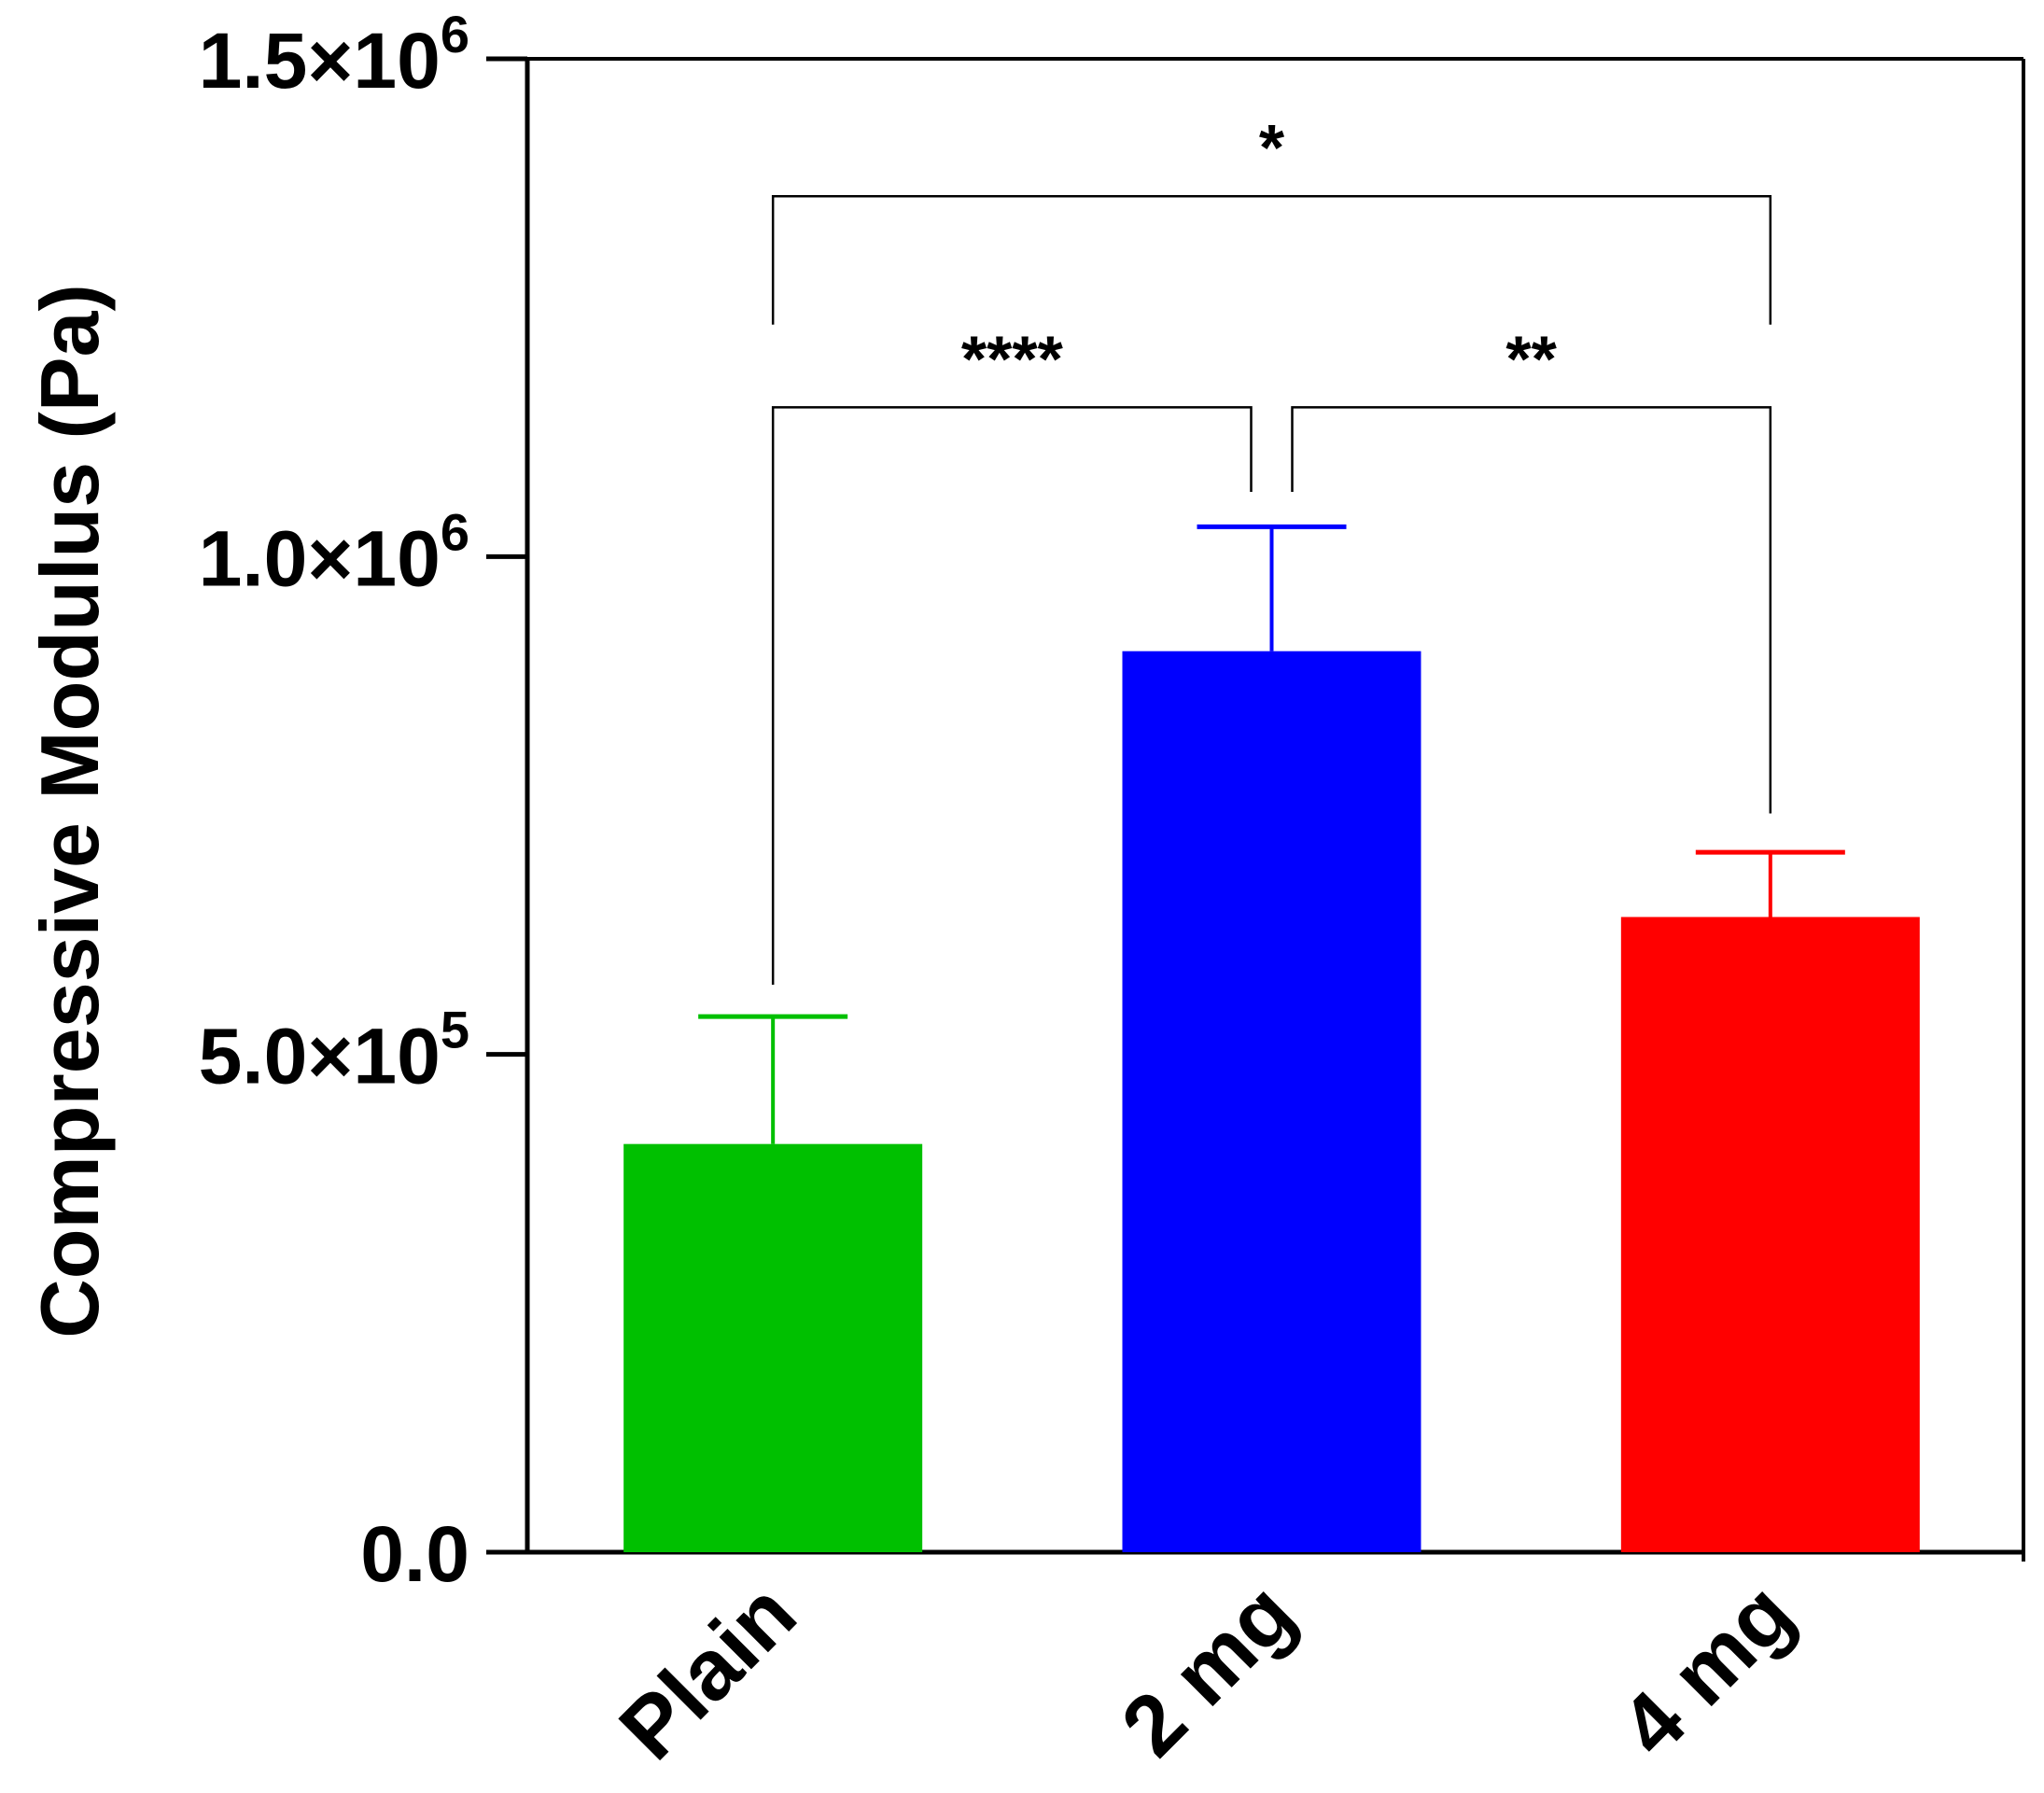  I want to click on x-tick-labels: Plain 2 mg 4 mg, so click(1207, 1671).